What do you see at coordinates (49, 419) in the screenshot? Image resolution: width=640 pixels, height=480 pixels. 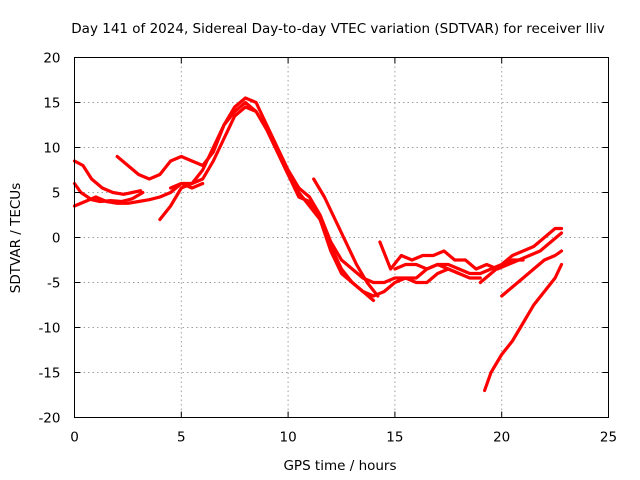 I see `y-tick-label: -20` at bounding box center [49, 419].